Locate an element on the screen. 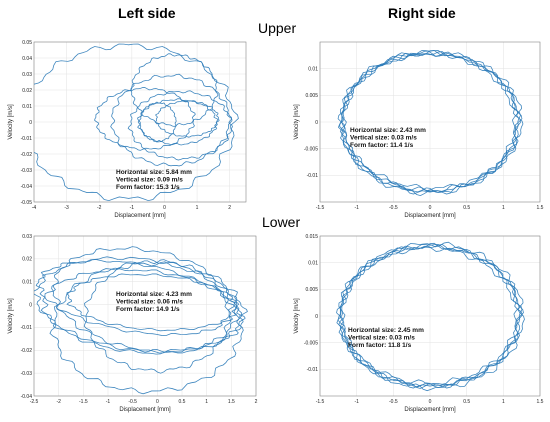 This screenshot has width=550, height=422. annotation-text: Form factor: 15.3 1/s is located at coordinates (148, 187).